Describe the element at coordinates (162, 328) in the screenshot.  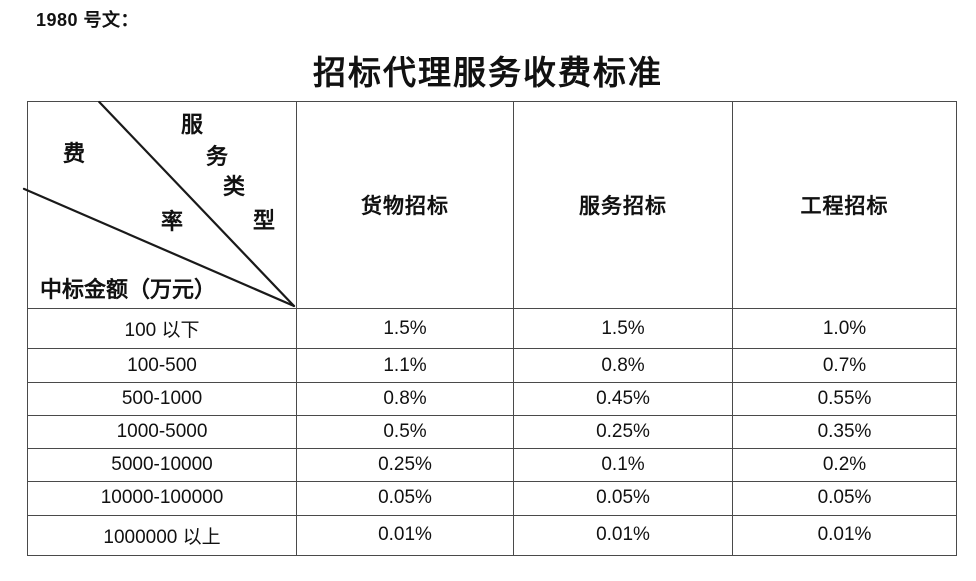
I see `row-label: 100 以下` at that location.